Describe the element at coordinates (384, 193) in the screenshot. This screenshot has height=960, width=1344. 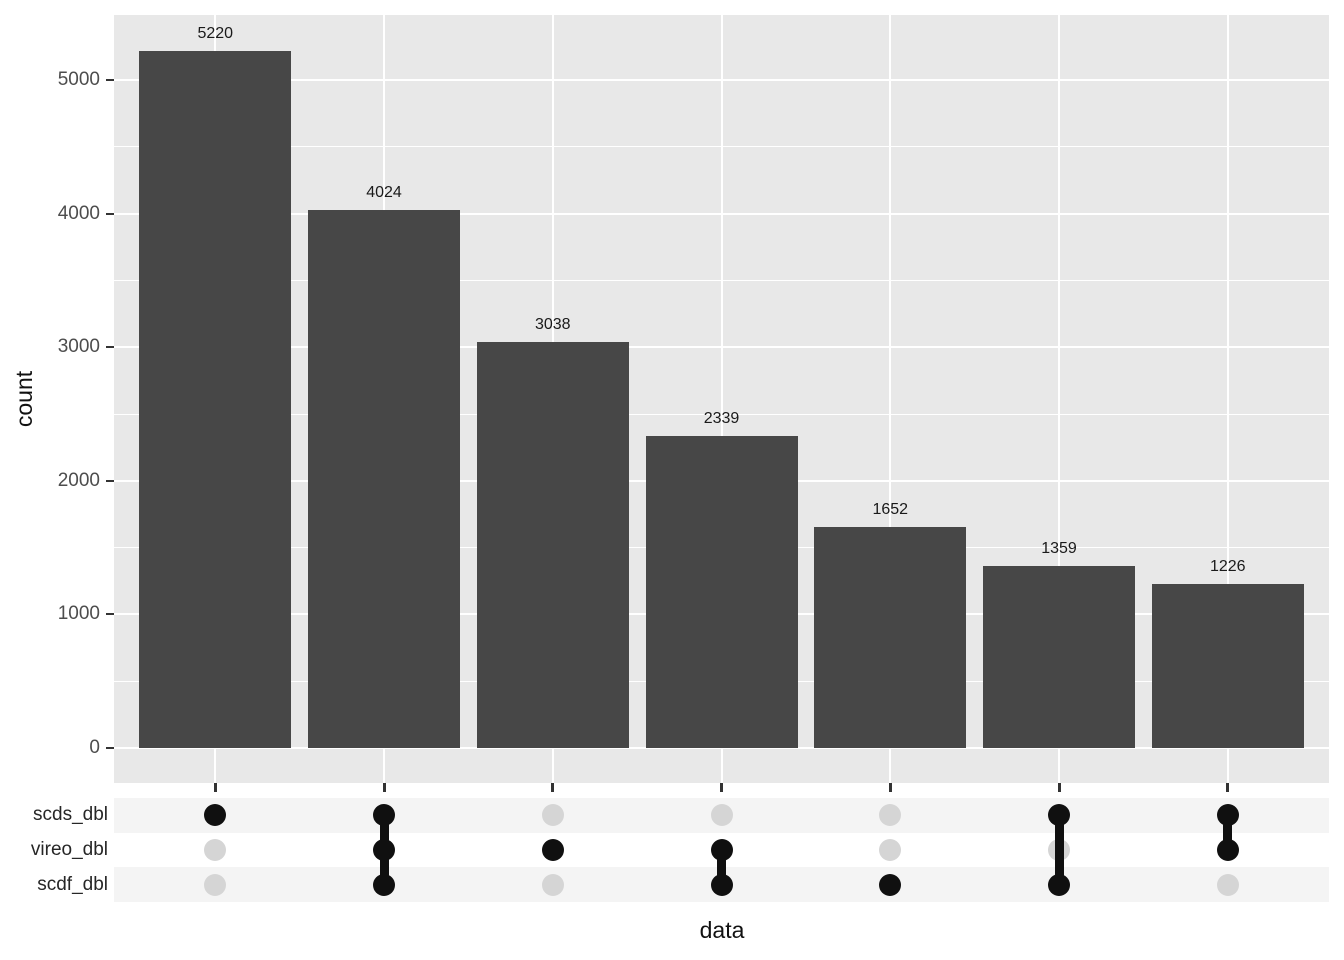
I see `bar-value-label: 4024` at that location.